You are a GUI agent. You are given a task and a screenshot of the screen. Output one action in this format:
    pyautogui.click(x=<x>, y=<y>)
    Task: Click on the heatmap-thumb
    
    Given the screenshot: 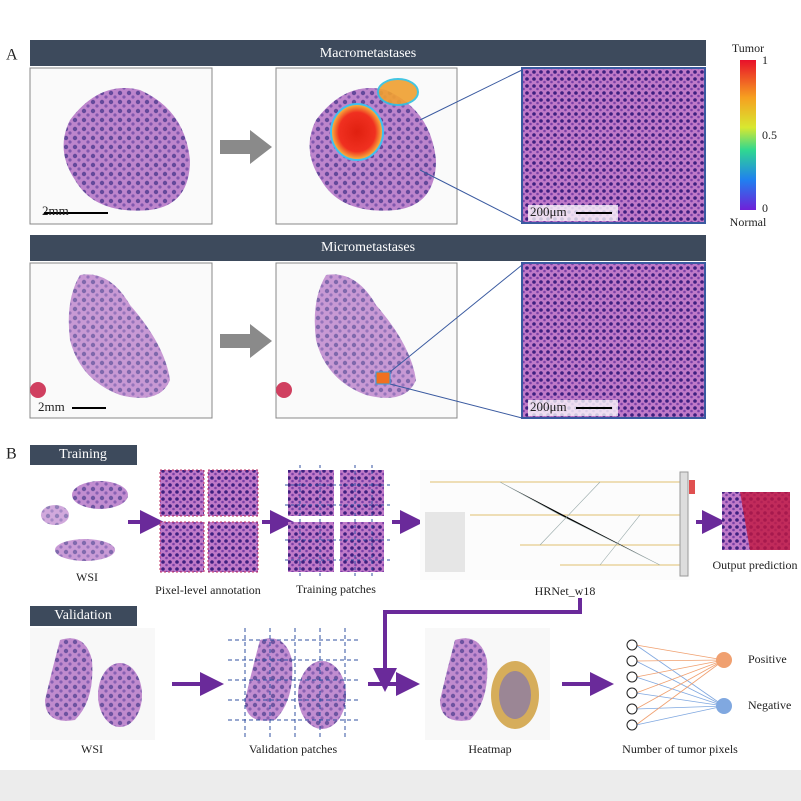 What is the action you would take?
    pyautogui.click(x=487, y=684)
    